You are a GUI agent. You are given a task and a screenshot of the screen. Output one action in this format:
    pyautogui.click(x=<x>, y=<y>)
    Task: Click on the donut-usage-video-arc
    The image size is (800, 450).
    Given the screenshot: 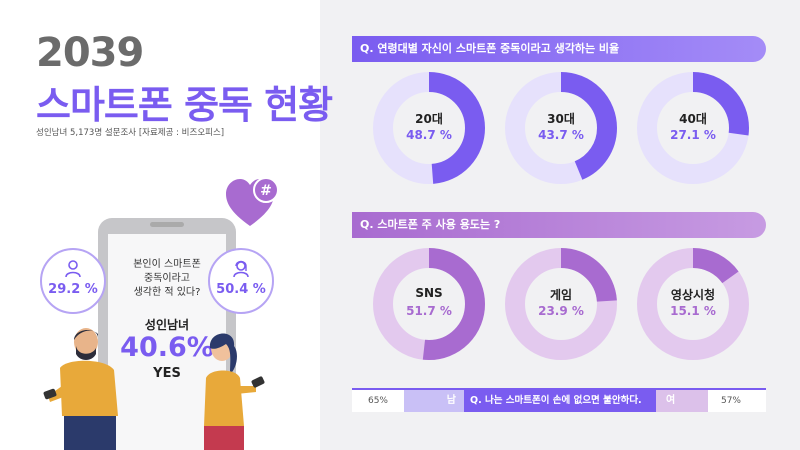 What is the action you would take?
    pyautogui.click(x=693, y=304)
    